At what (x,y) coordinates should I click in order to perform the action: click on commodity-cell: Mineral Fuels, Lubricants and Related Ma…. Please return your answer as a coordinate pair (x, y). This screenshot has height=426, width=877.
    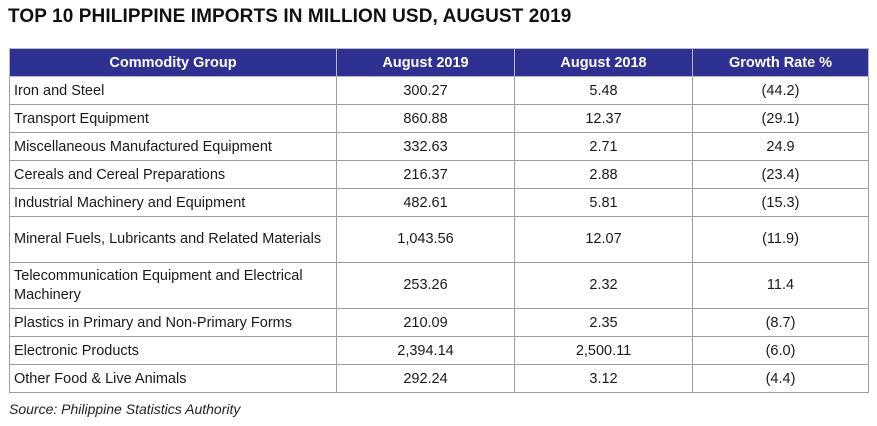
    Looking at the image, I should click on (173, 239).